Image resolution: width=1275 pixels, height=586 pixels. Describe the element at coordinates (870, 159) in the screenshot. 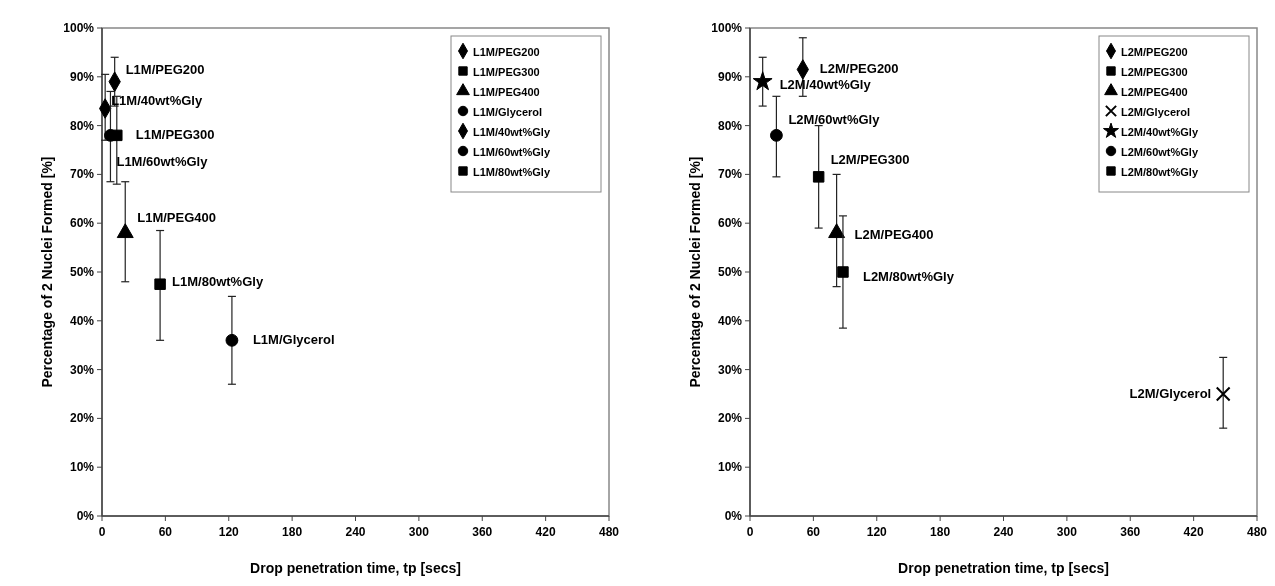

I see `annotation: L2M/PEG300` at that location.